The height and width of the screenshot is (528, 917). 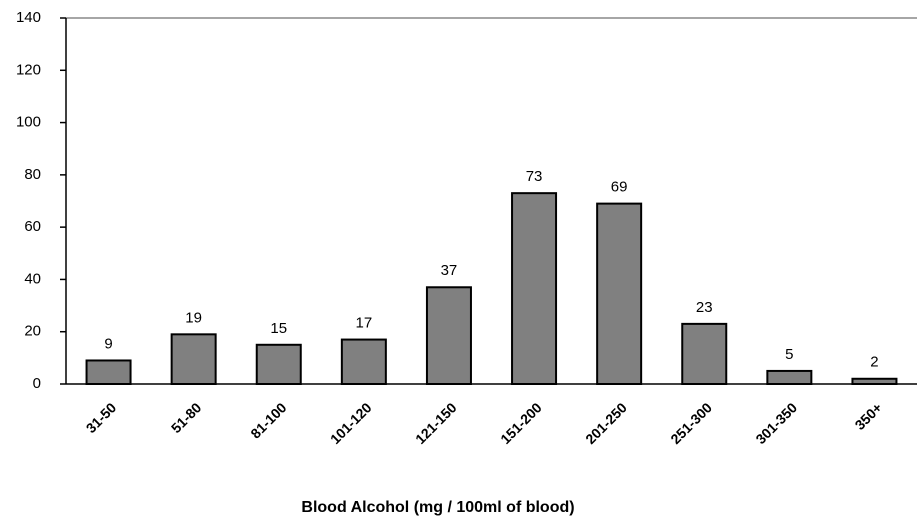 I want to click on x-tick-label: 121-150, so click(x=436, y=423).